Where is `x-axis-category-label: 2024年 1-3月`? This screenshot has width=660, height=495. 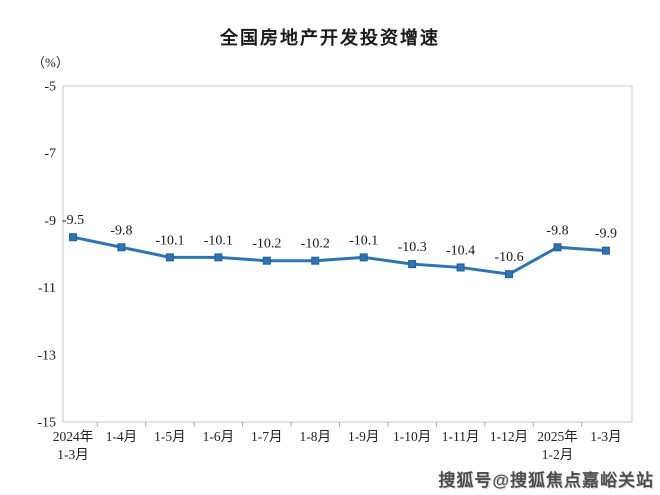 x-axis-category-label: 2024年 1-3月 is located at coordinates (73, 445).